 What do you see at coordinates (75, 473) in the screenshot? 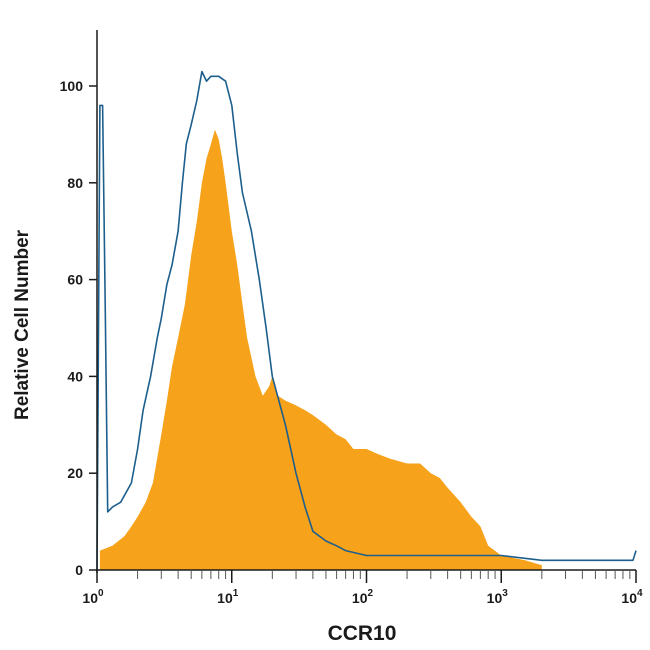
I see `y-tick-label: 20` at bounding box center [75, 473].